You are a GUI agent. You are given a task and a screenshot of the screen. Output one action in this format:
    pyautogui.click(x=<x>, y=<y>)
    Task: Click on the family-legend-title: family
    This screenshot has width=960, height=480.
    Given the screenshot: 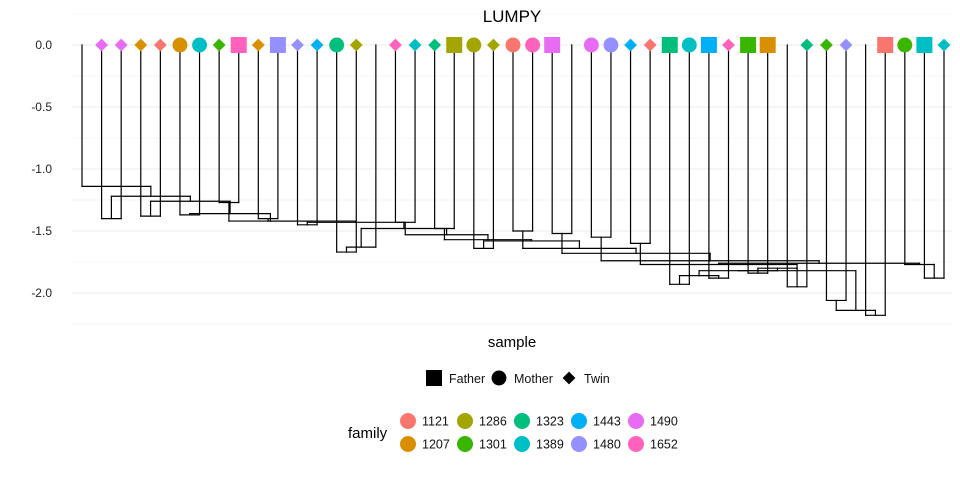 What is the action you would take?
    pyautogui.click(x=368, y=433)
    